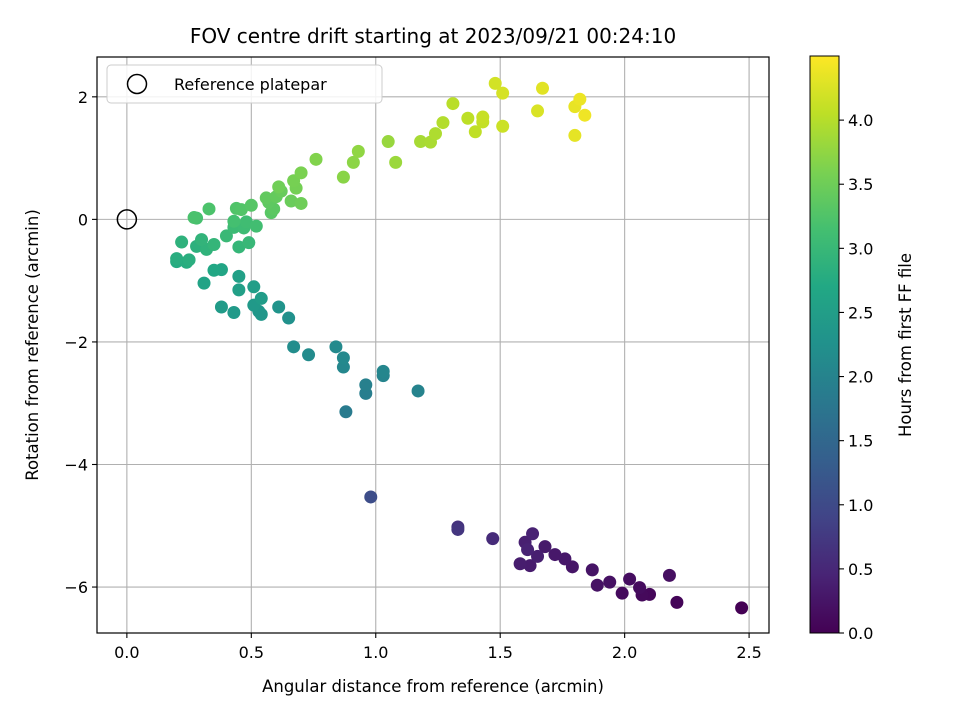  I want to click on colorbar-gradient, so click(824, 344).